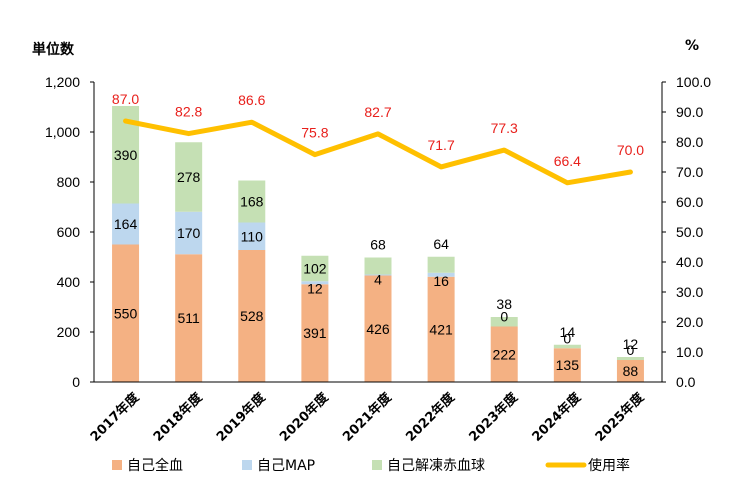  I want to click on segment-label: 4, so click(378, 280).